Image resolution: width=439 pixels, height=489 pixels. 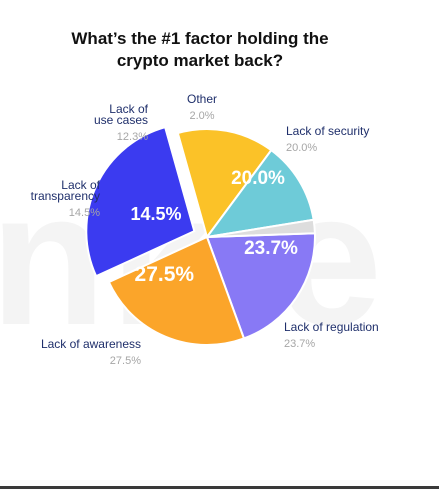 I want to click on slice-value-label: 2.0%, so click(x=201, y=116).